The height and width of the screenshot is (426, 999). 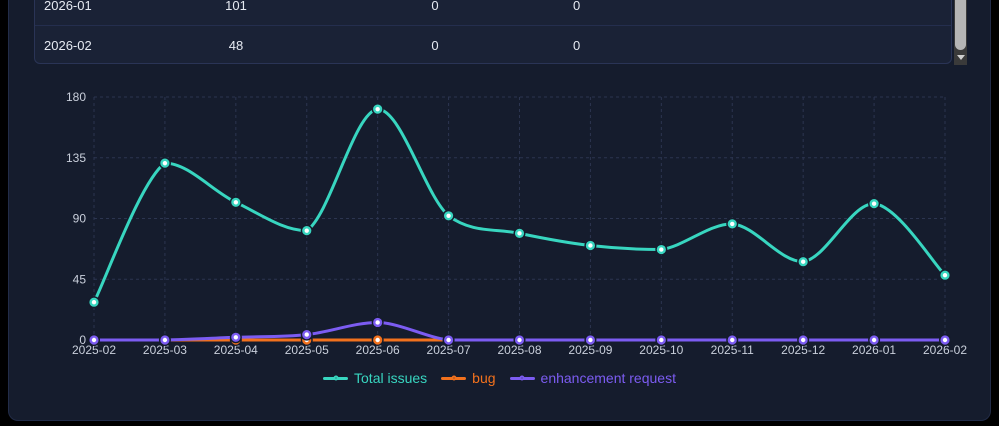 I want to click on cell-month: 2026-02, so click(x=68, y=45).